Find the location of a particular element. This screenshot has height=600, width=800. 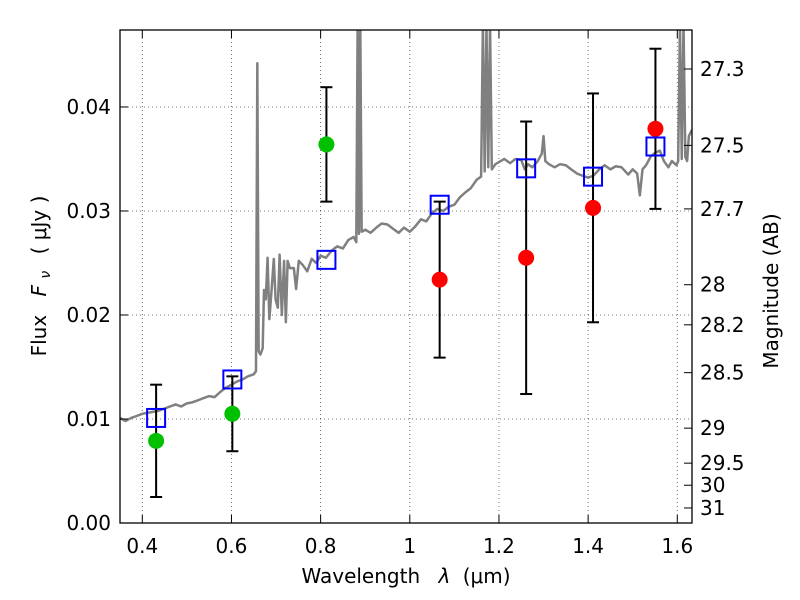

x-axis-label-text: Wavelength is located at coordinates (360, 576).